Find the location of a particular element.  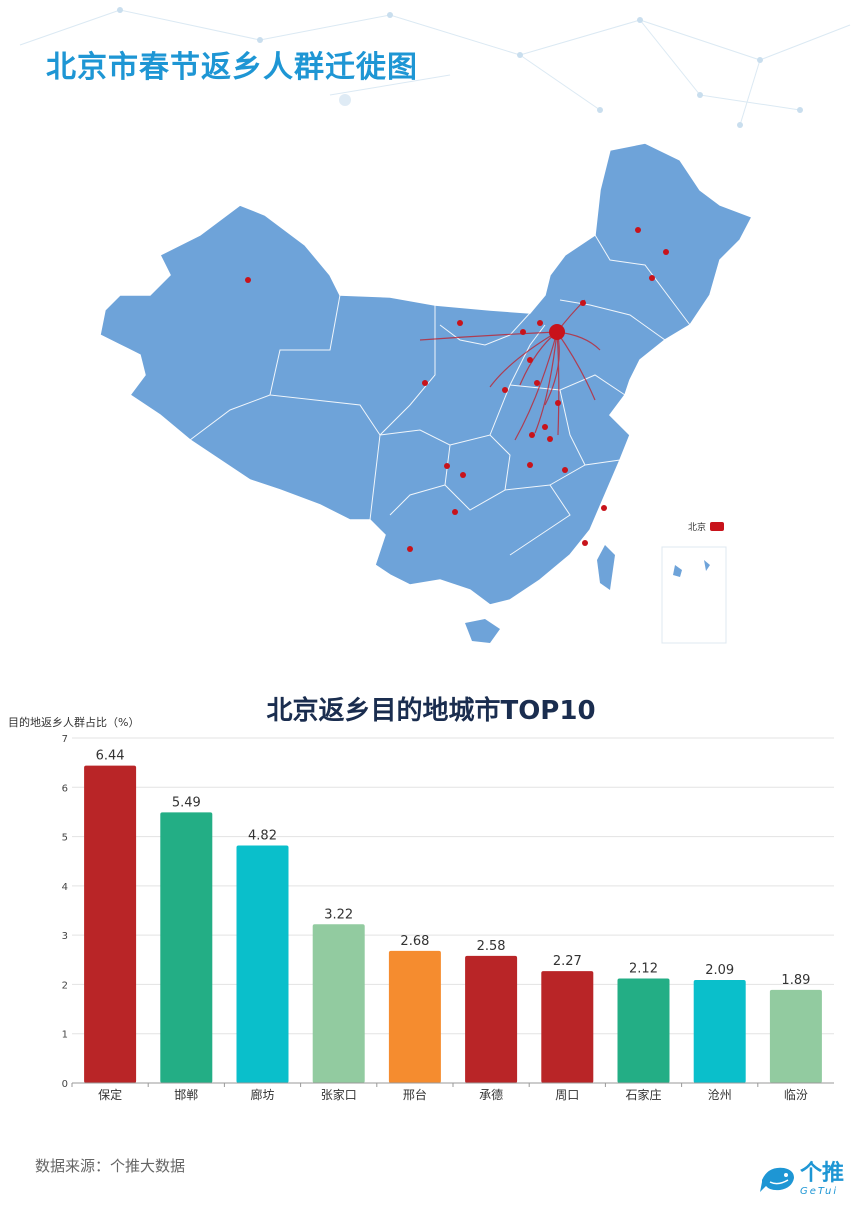

y-tick-label: 5 is located at coordinates (65, 838).